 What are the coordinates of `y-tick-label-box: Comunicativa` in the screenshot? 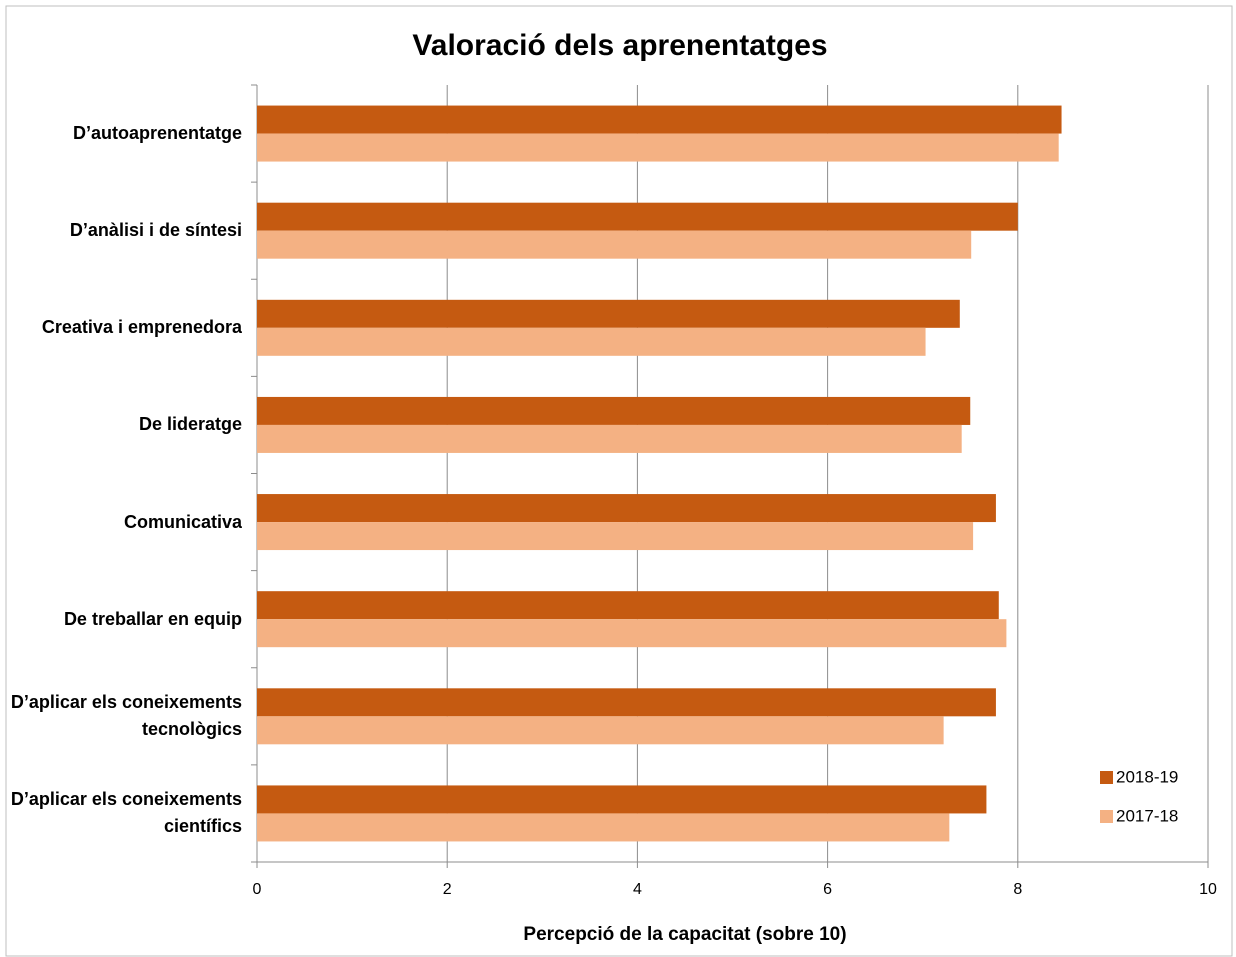 It's located at (182, 521).